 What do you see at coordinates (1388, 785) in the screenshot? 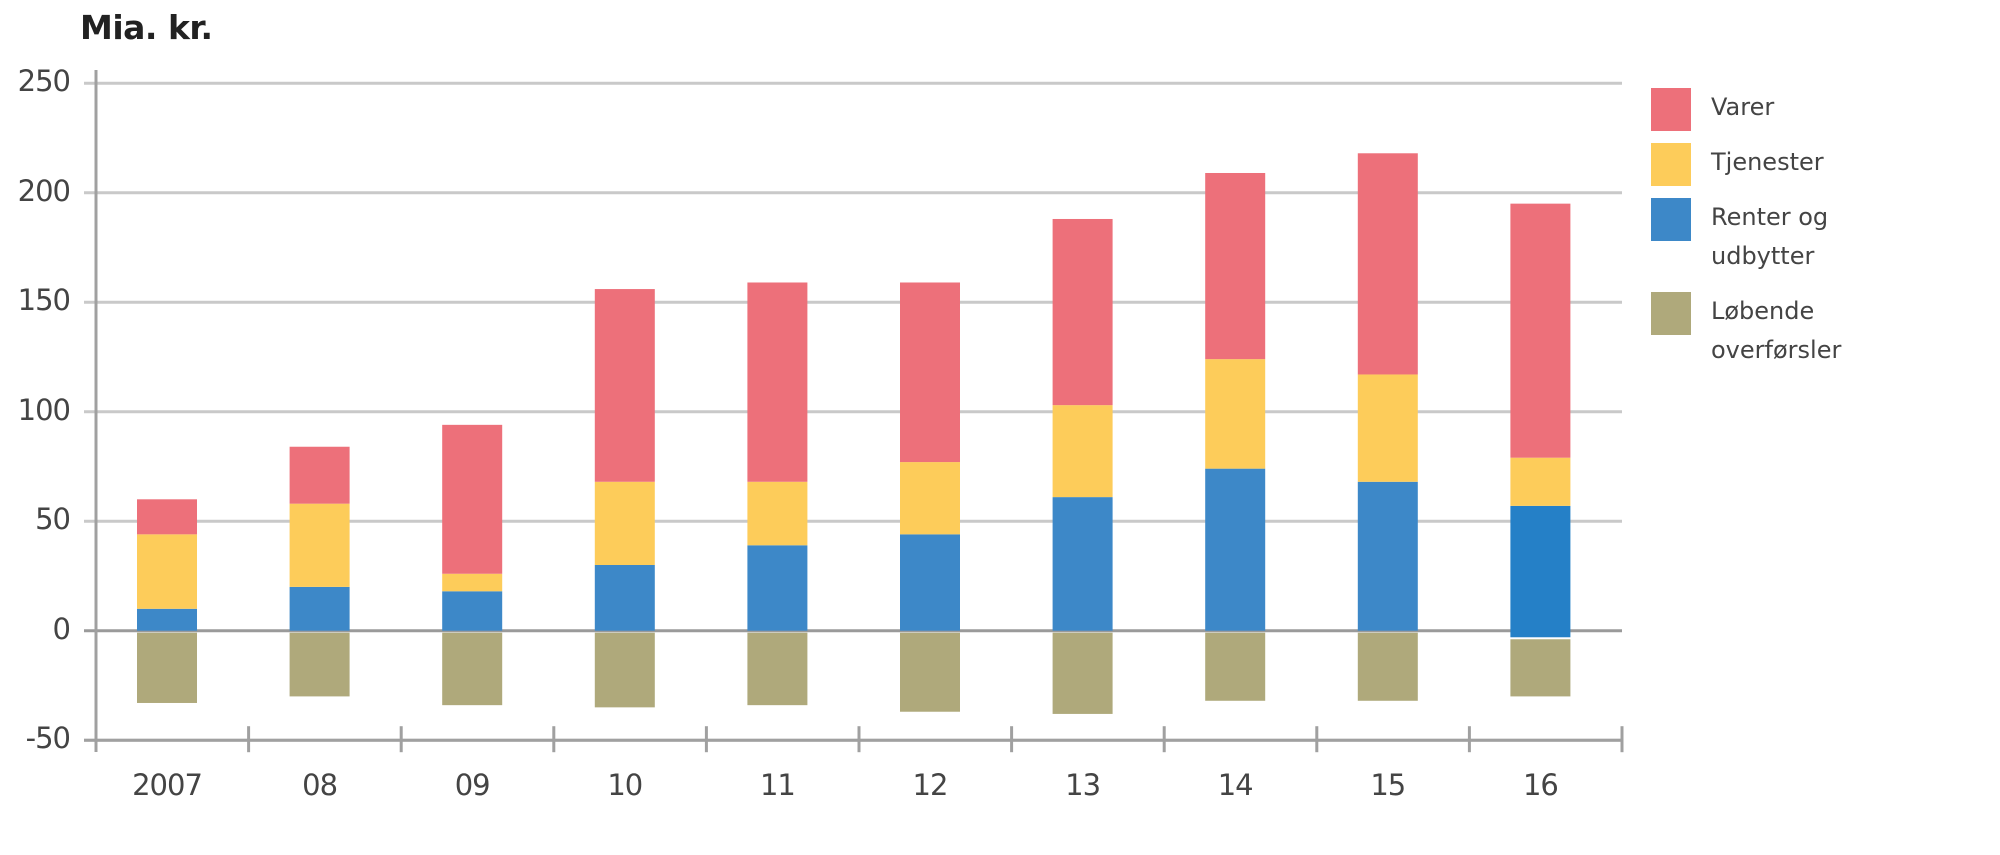
I see `x-tick-label: 15` at bounding box center [1388, 785].